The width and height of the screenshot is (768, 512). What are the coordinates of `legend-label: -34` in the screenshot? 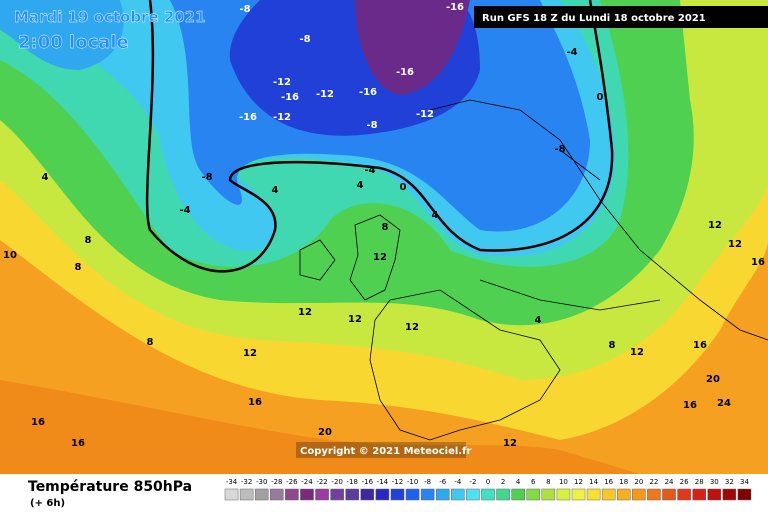 It's located at (232, 482).